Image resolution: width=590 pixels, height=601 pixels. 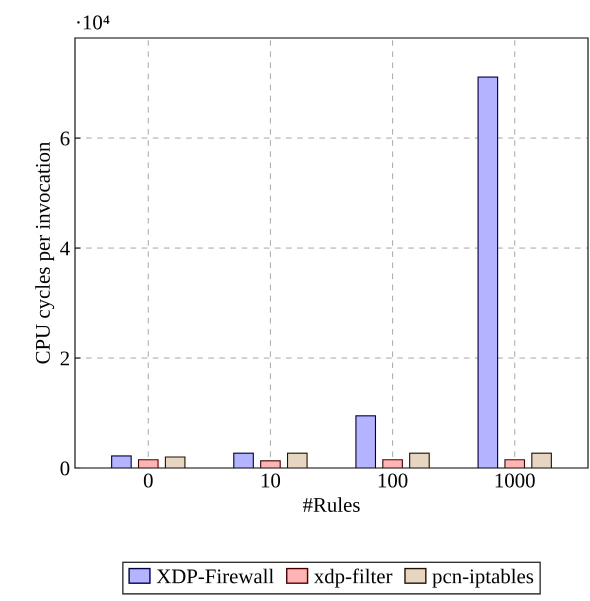 What do you see at coordinates (215, 576) in the screenshot?
I see `legend-label: XDP-Firewall` at bounding box center [215, 576].